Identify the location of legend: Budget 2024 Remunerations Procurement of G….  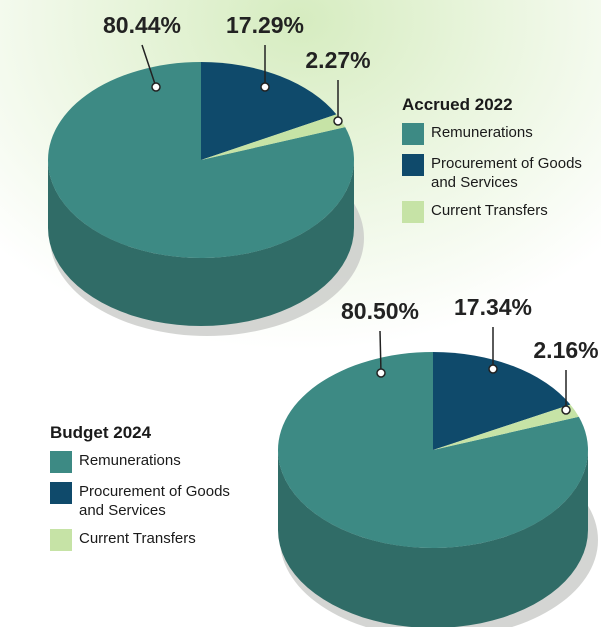
(144, 491).